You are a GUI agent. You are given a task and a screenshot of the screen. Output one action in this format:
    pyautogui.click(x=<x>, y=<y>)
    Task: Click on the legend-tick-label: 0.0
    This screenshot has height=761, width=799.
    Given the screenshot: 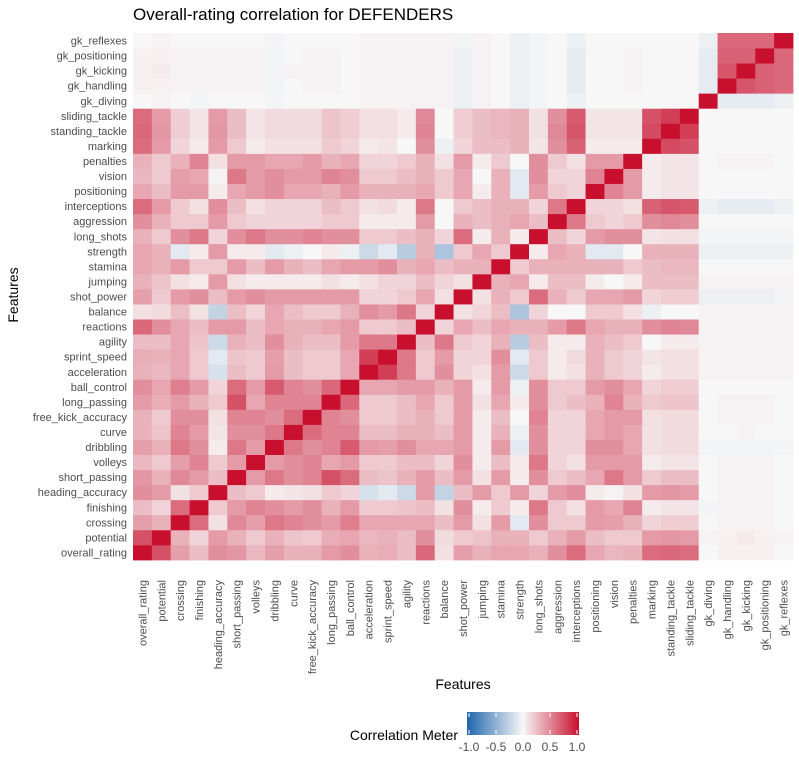 What is the action you would take?
    pyautogui.click(x=523, y=747)
    